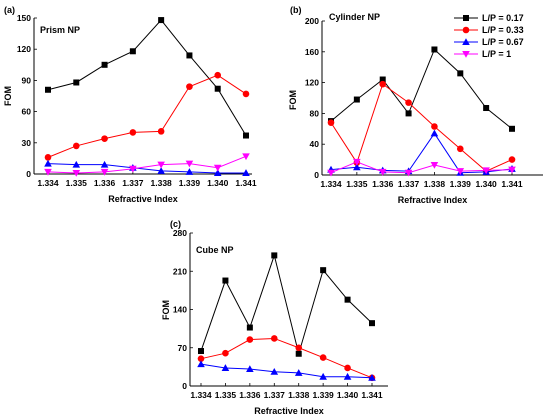 This screenshot has width=550, height=420. I want to click on panel-c-x-axis-label: Refractive Index, so click(289, 411).